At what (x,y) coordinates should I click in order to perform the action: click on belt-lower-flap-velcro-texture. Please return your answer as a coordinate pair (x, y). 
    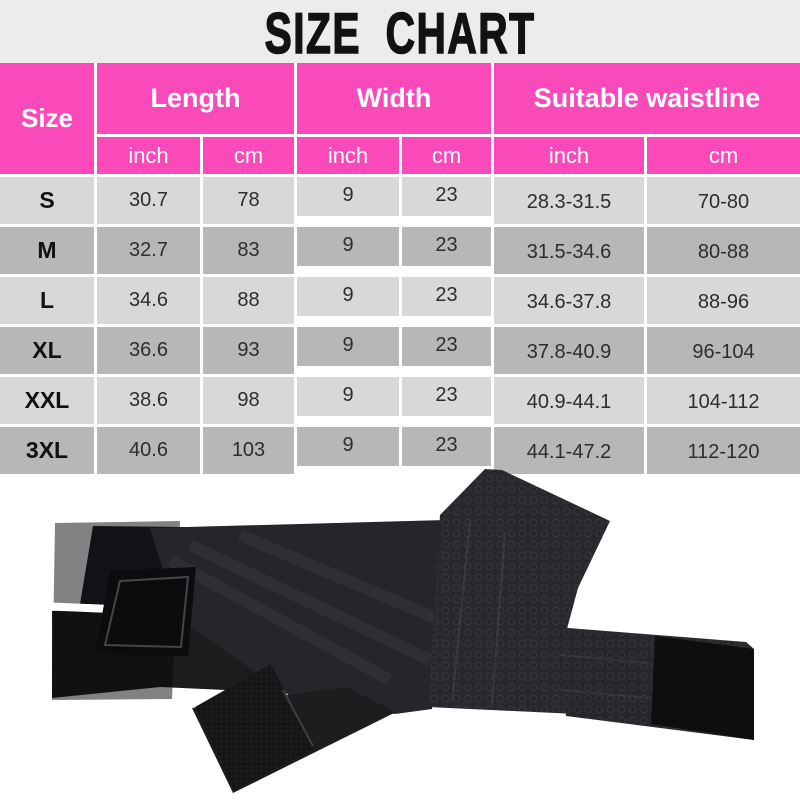
    Looking at the image, I should click on (254, 727).